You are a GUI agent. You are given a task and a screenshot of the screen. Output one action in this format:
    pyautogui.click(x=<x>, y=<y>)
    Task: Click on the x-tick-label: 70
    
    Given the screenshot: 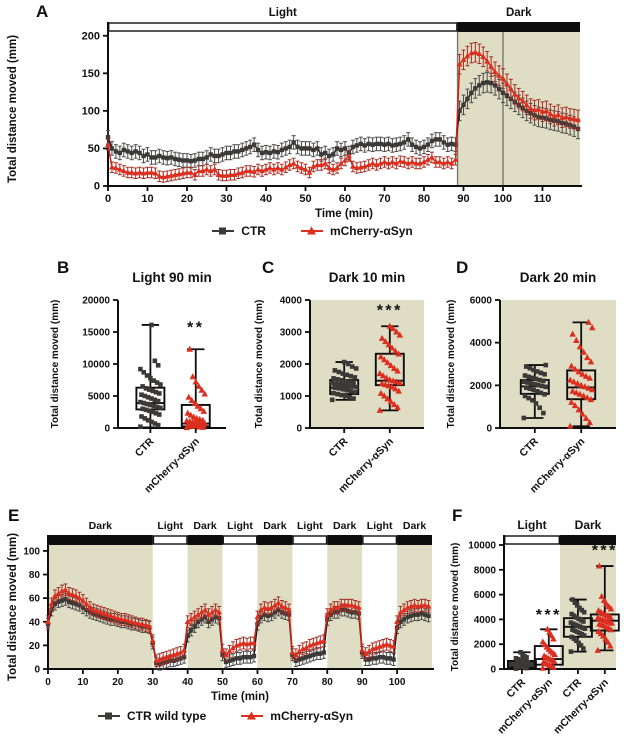 What is the action you would take?
    pyautogui.click(x=384, y=199)
    